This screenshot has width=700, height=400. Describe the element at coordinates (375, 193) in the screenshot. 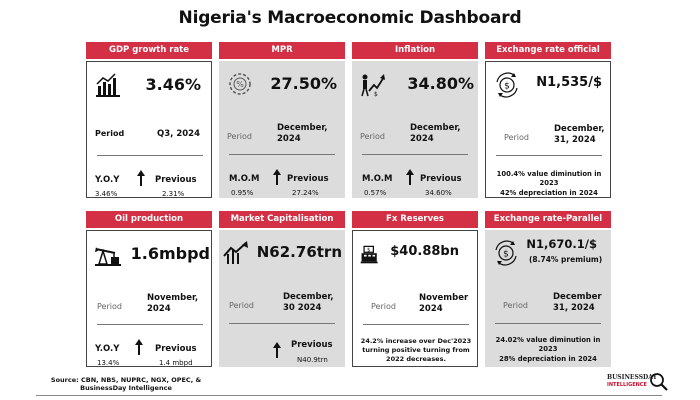

I see `mom-value: 0.57%` at that location.